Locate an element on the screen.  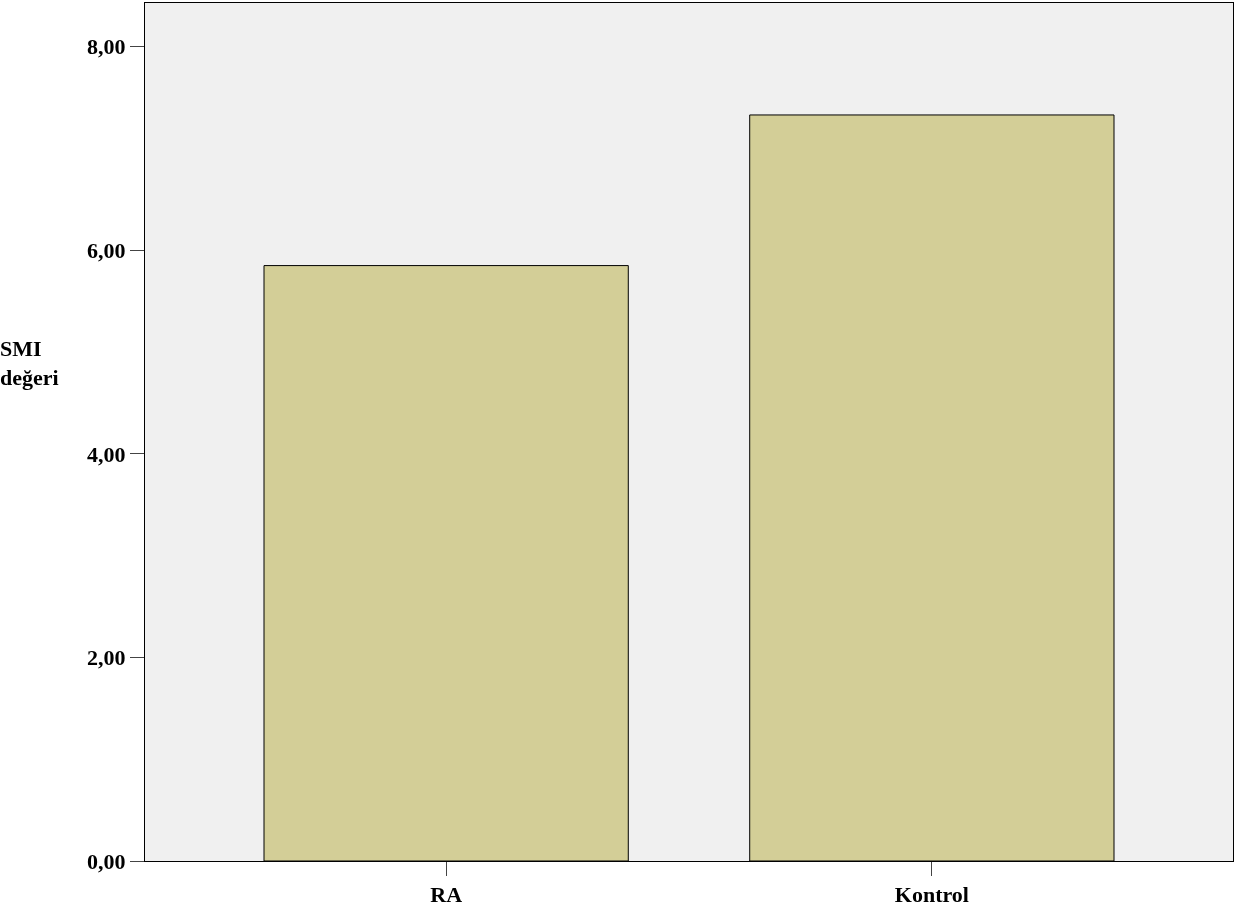
y-axis-title: SMI değeri is located at coordinates (29, 363).